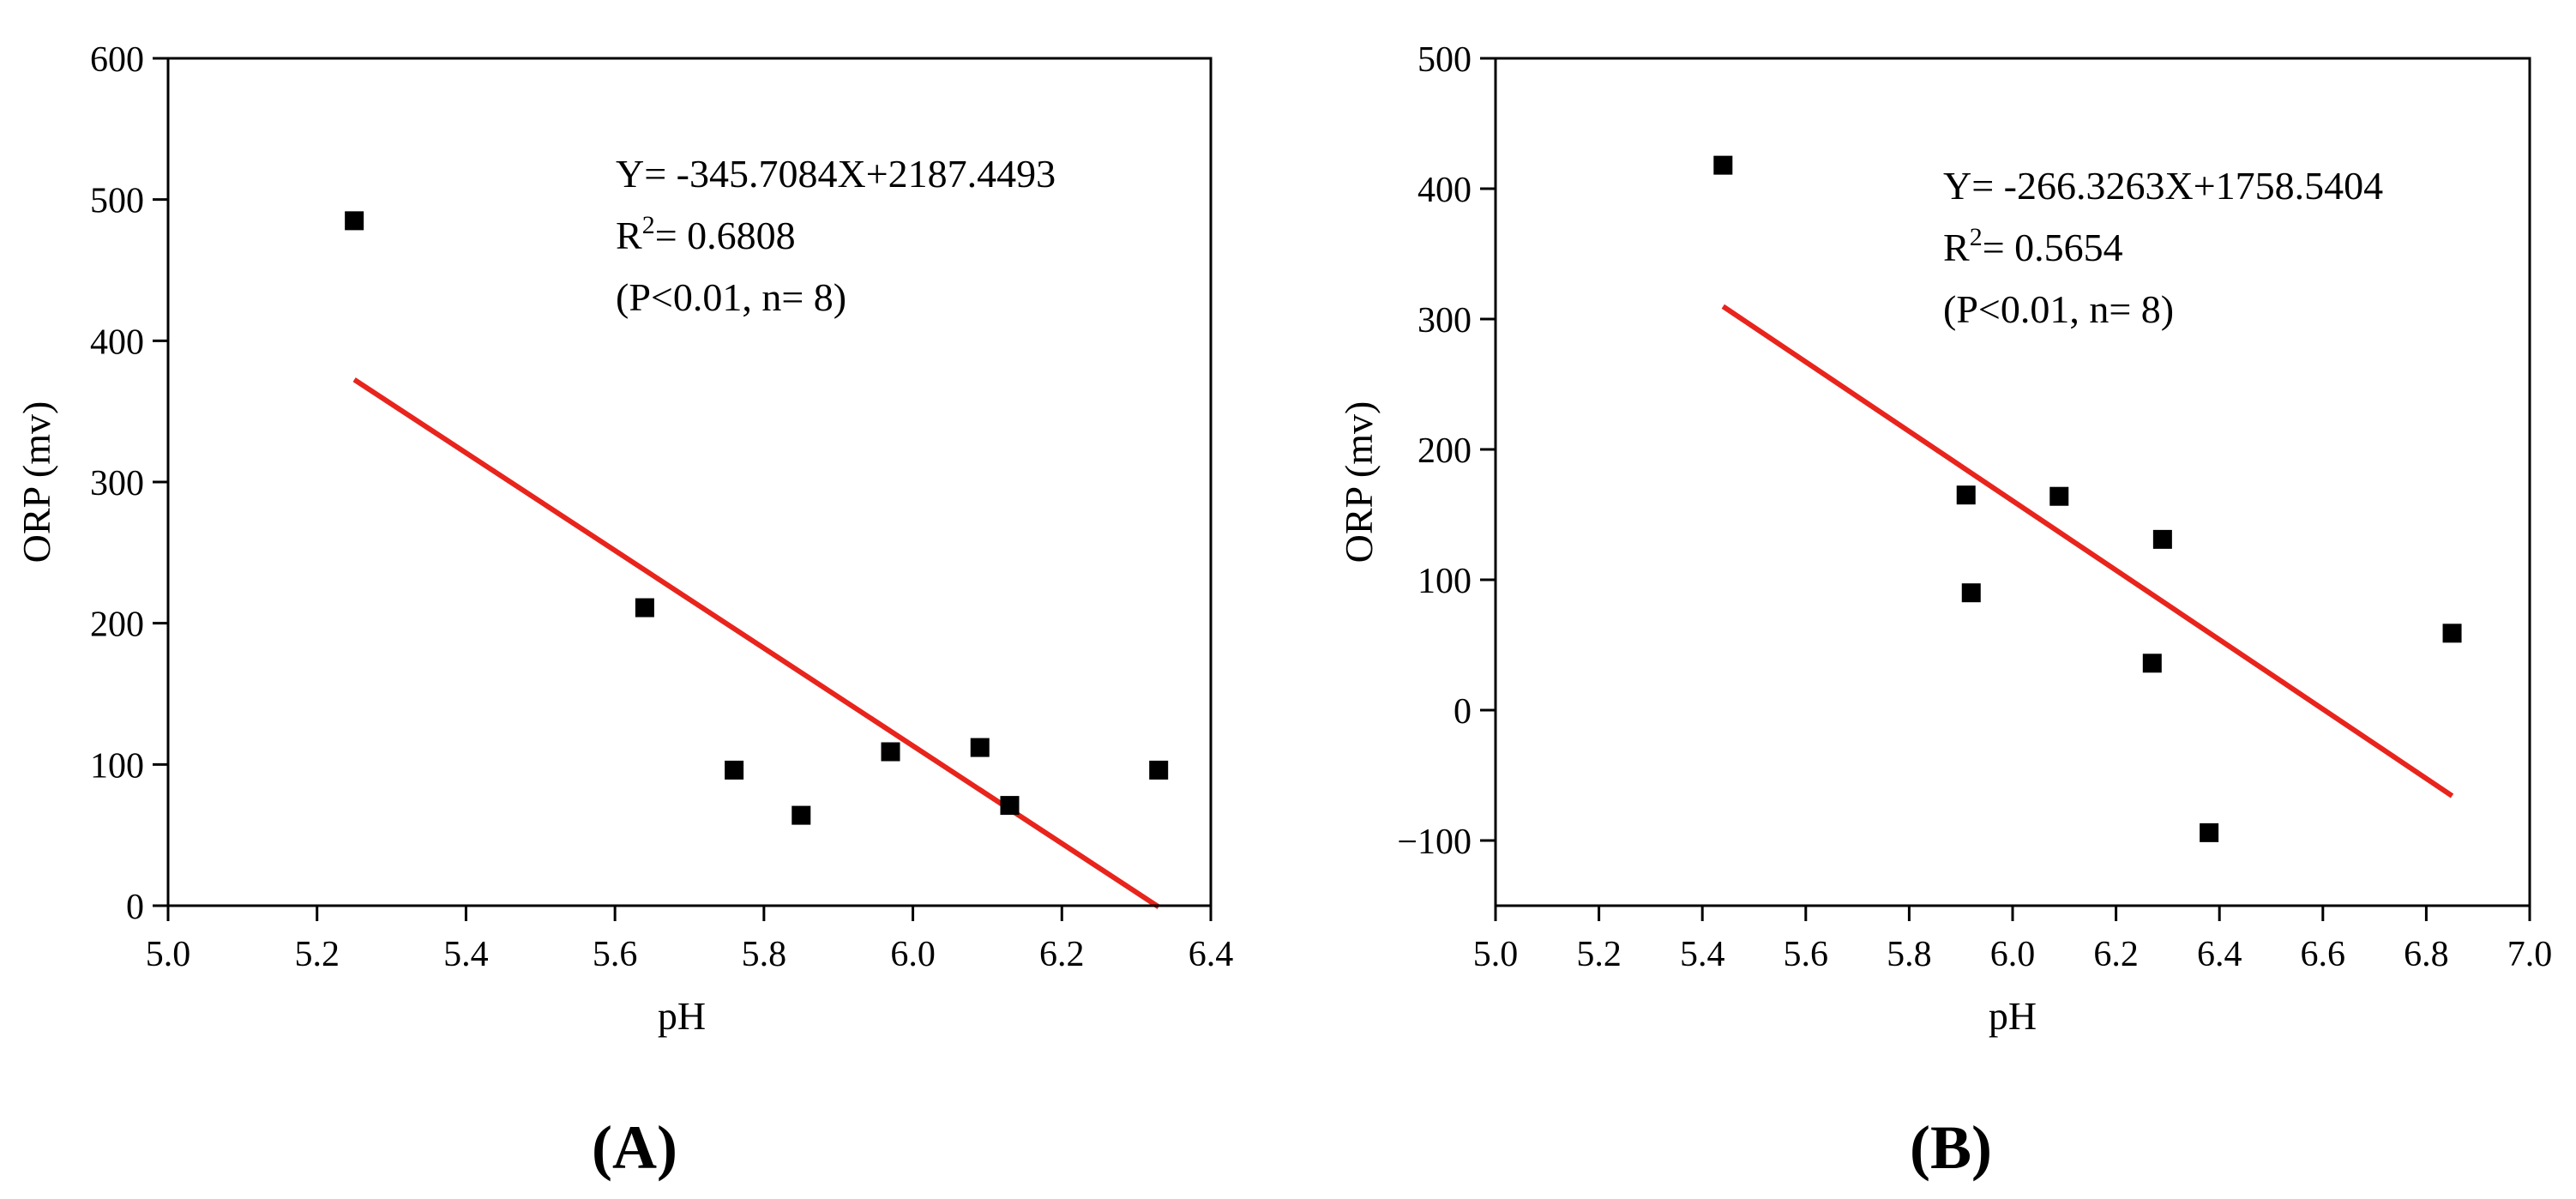 The height and width of the screenshot is (1199, 2576). I want to click on chart-a-equation: Y= -345.7084X+2187.4493, so click(836, 174).